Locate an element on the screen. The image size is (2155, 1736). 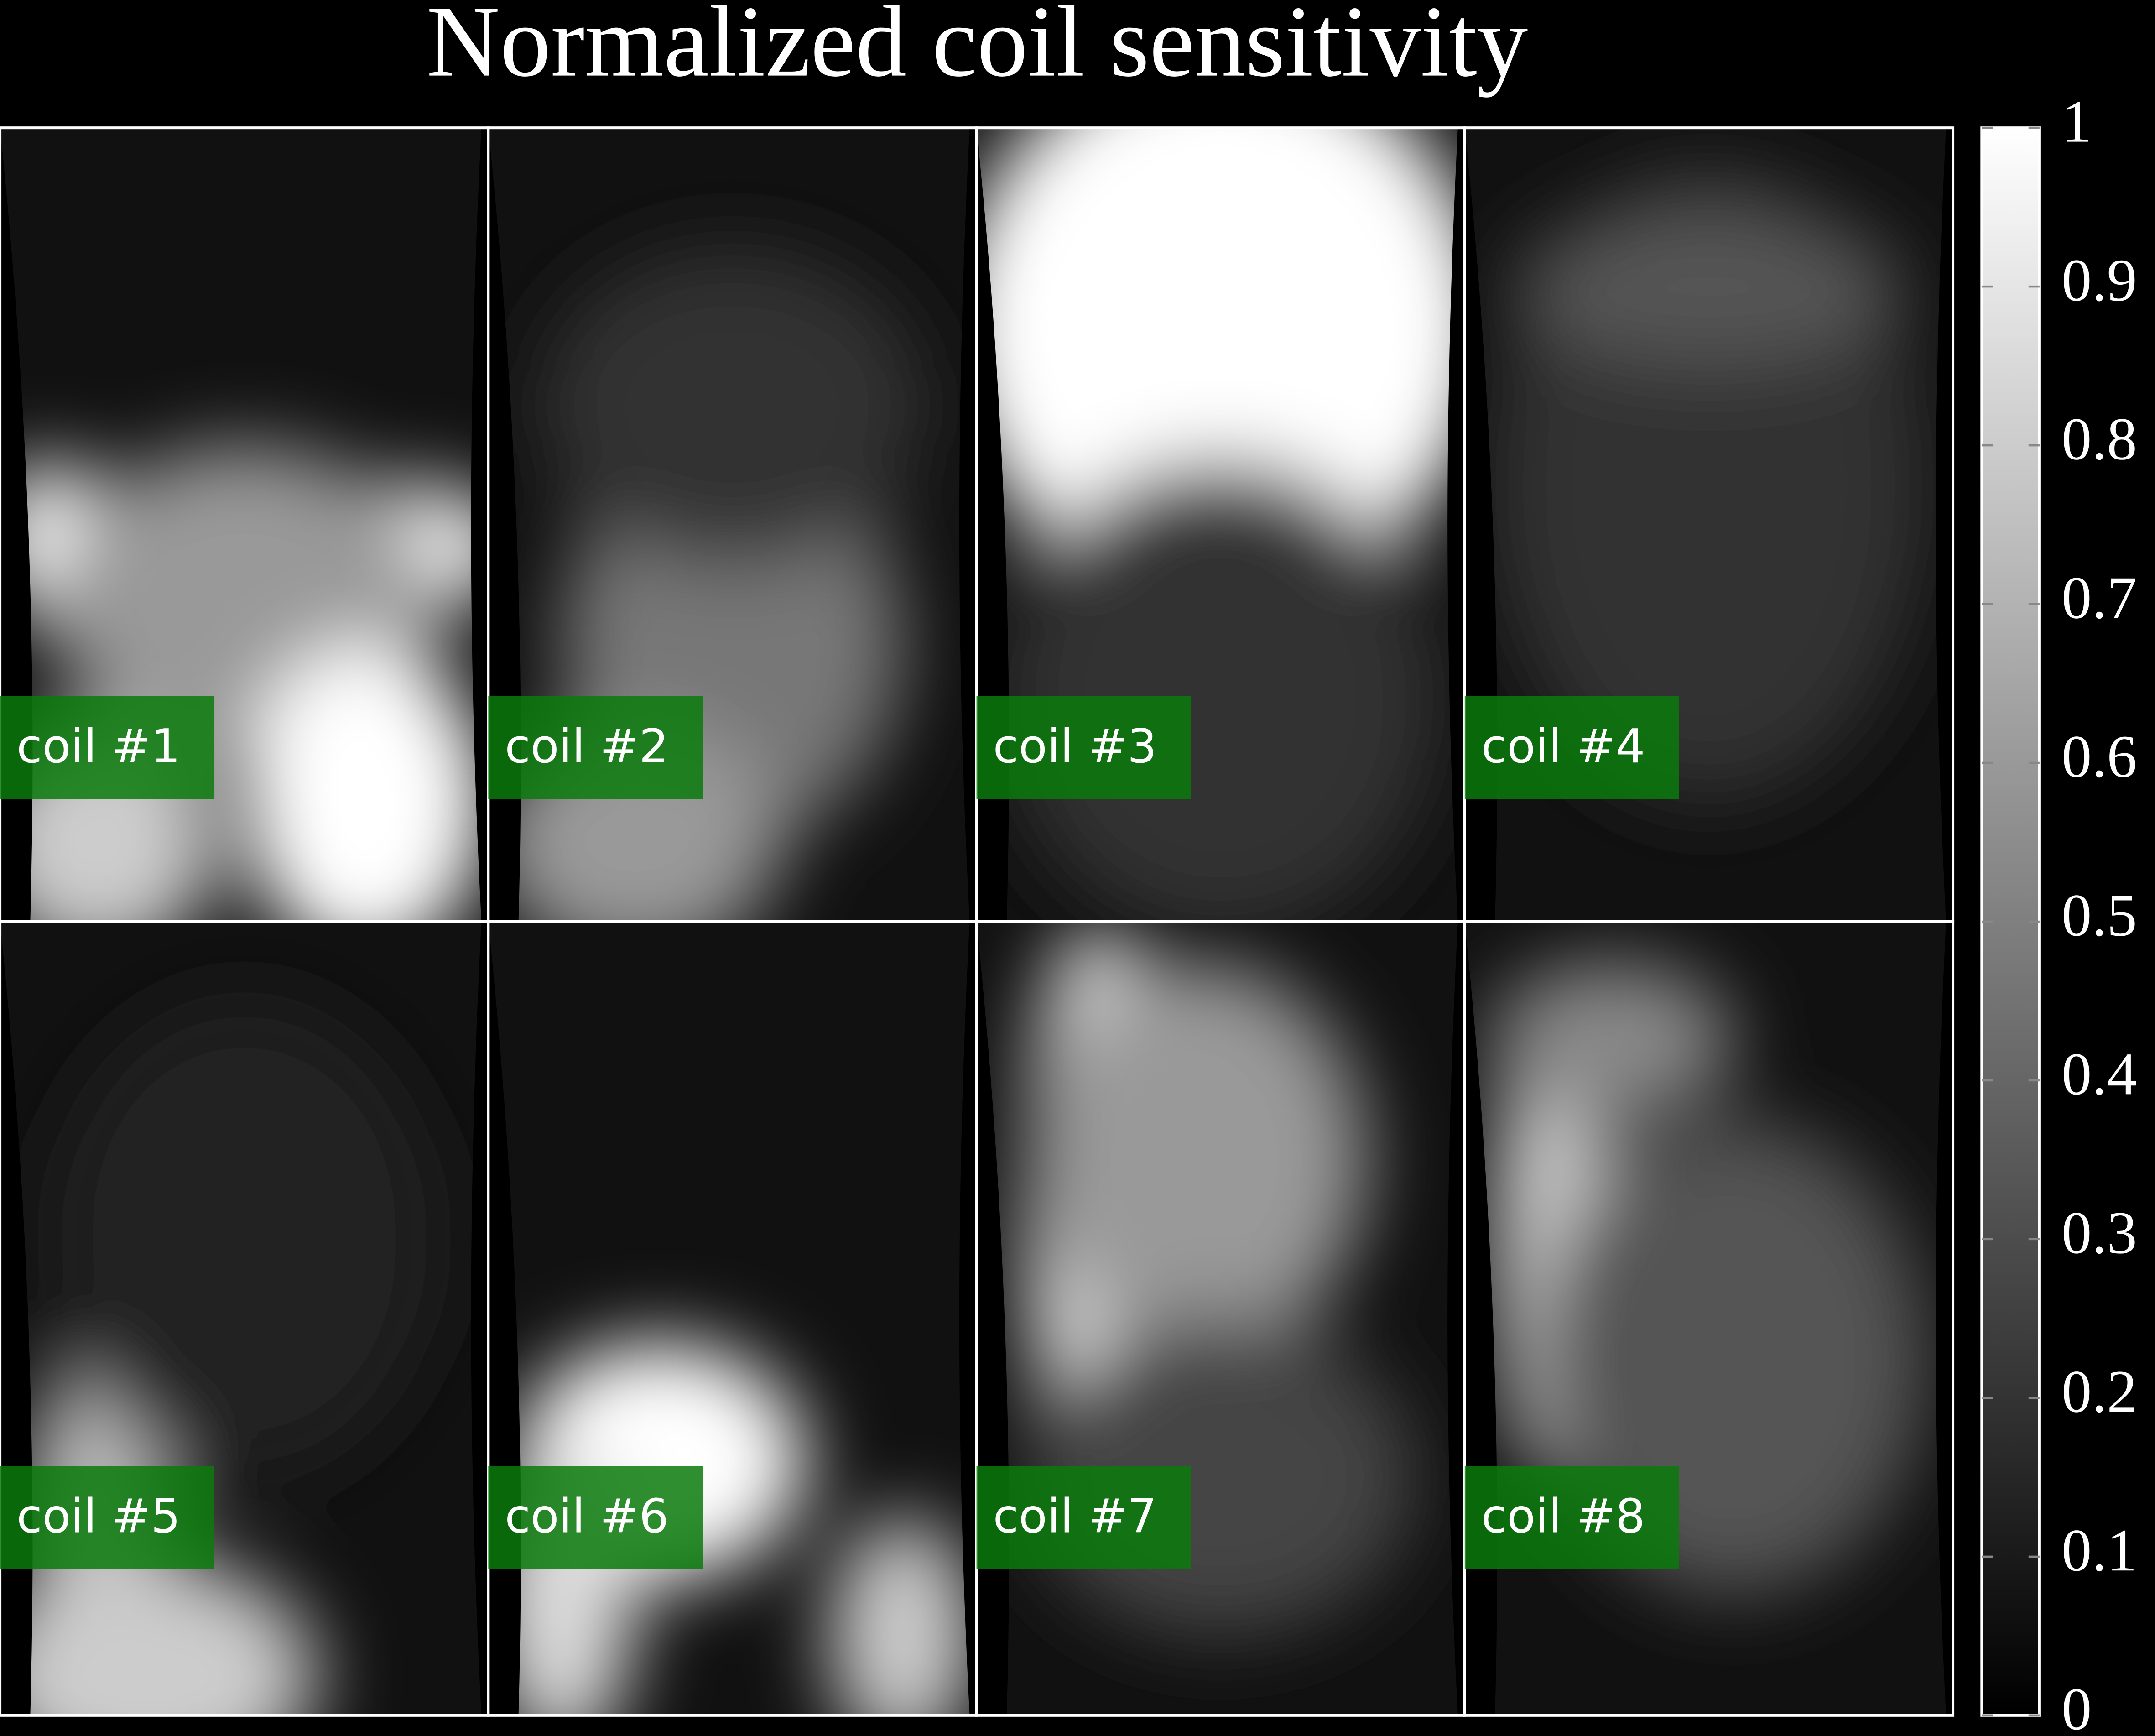
panel-border is located at coordinates (1709, 1318).